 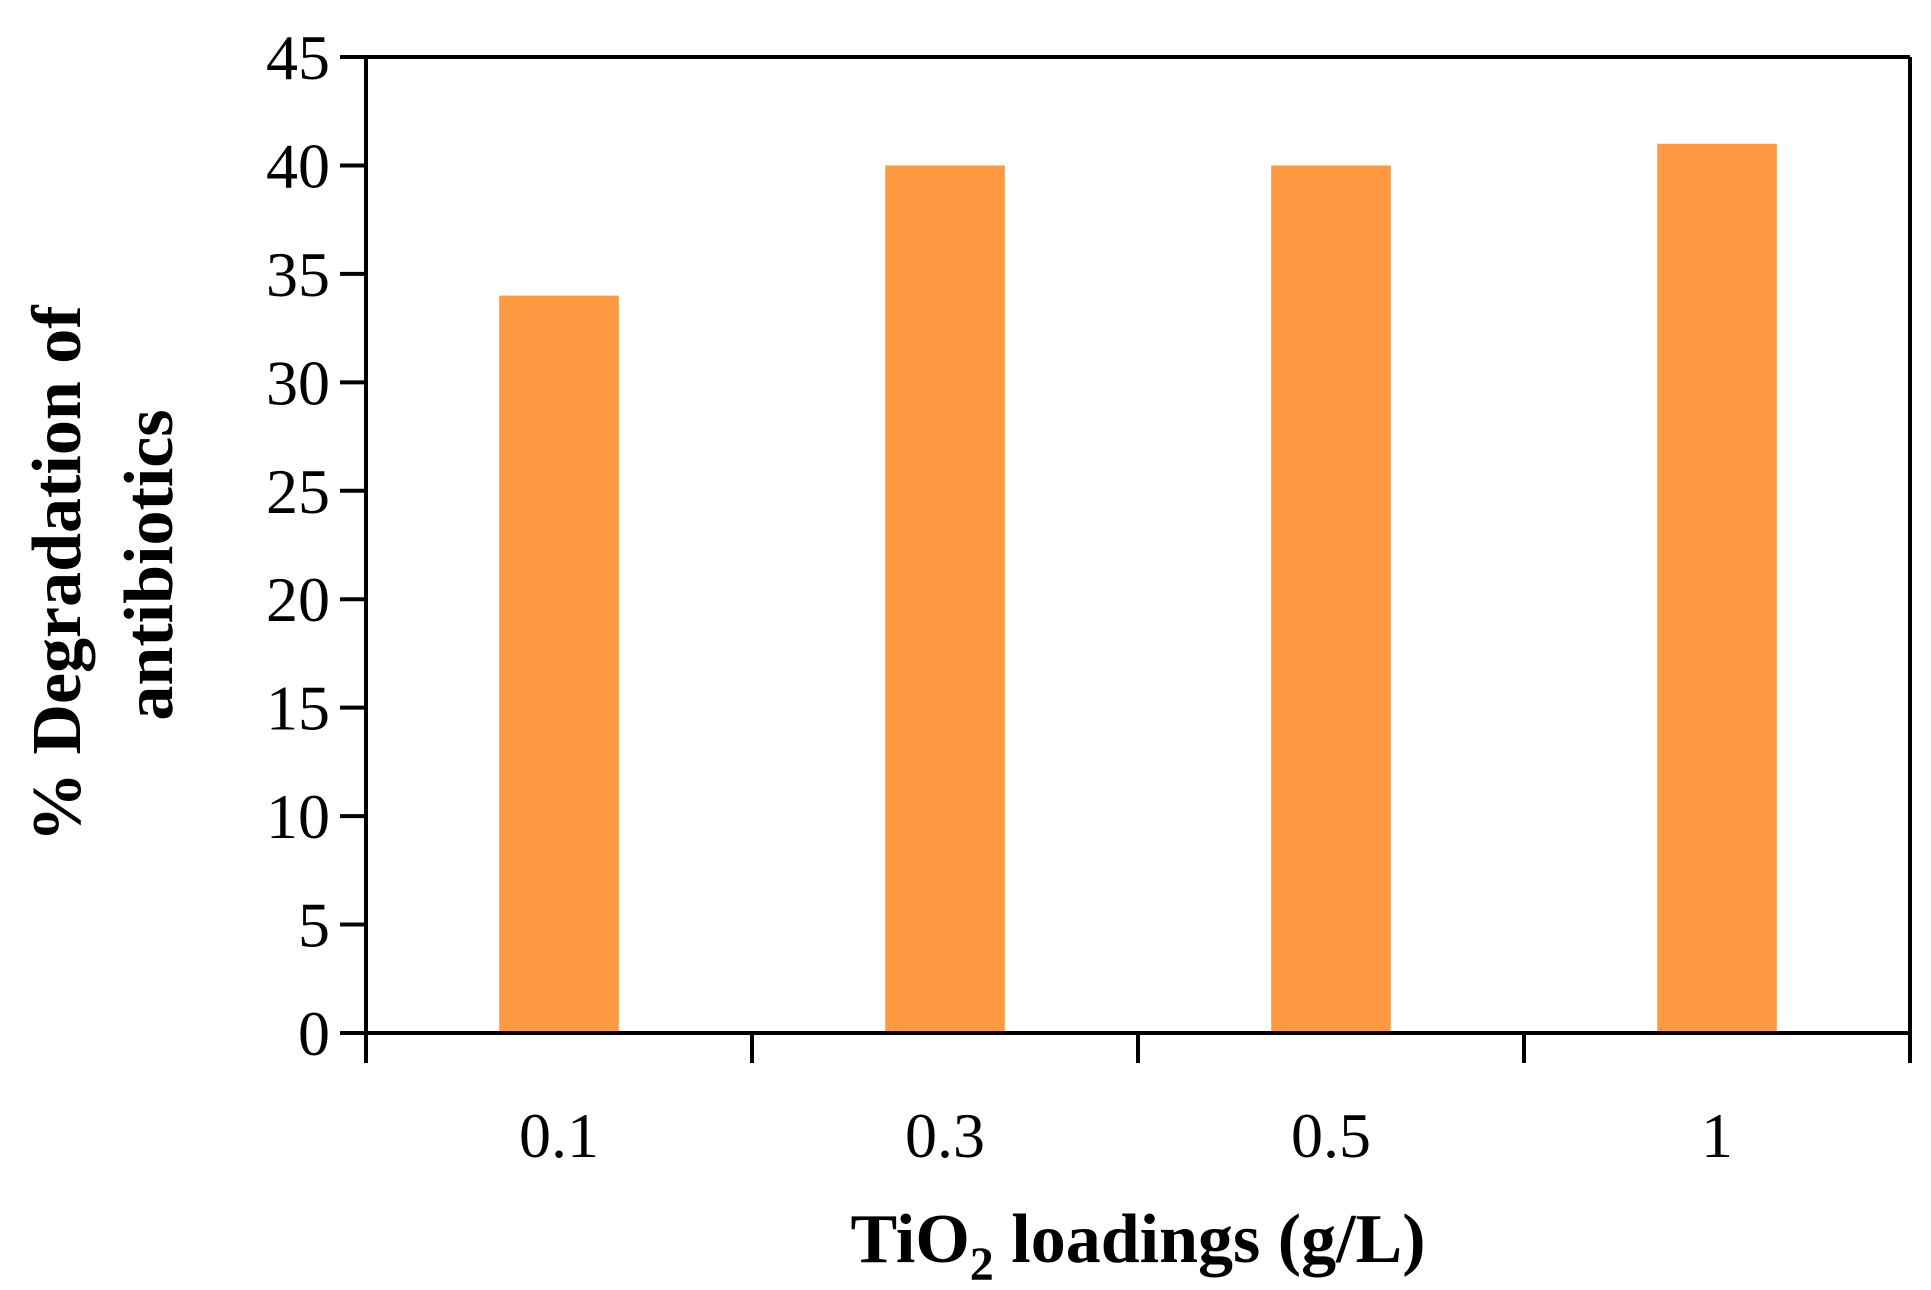 What do you see at coordinates (1331, 1135) in the screenshot?
I see `x-tick-label: 0.5` at bounding box center [1331, 1135].